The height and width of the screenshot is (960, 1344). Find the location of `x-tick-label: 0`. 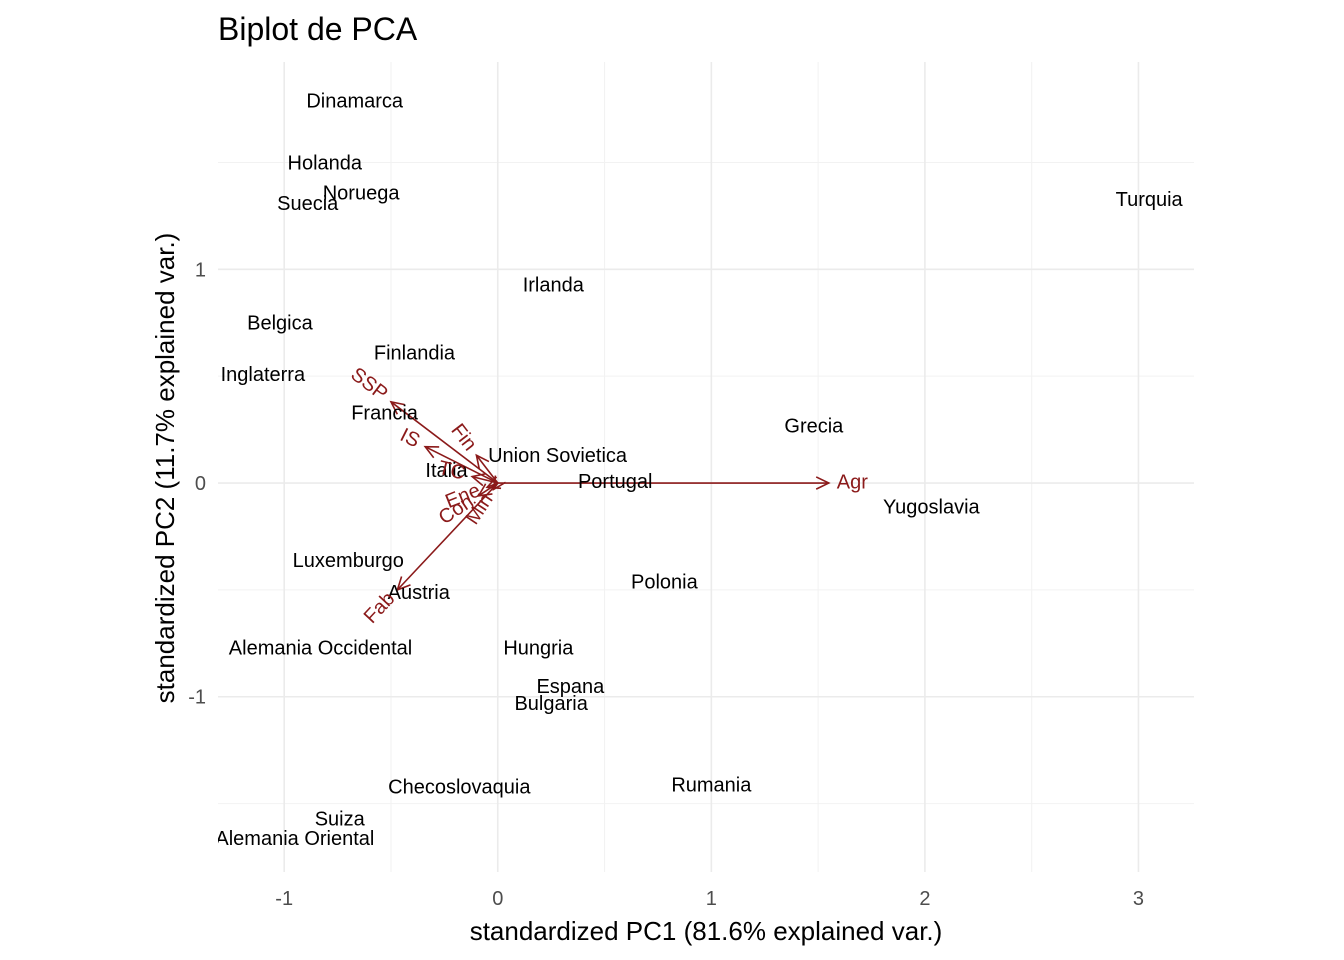

x-tick-label: 0 is located at coordinates (497, 899).